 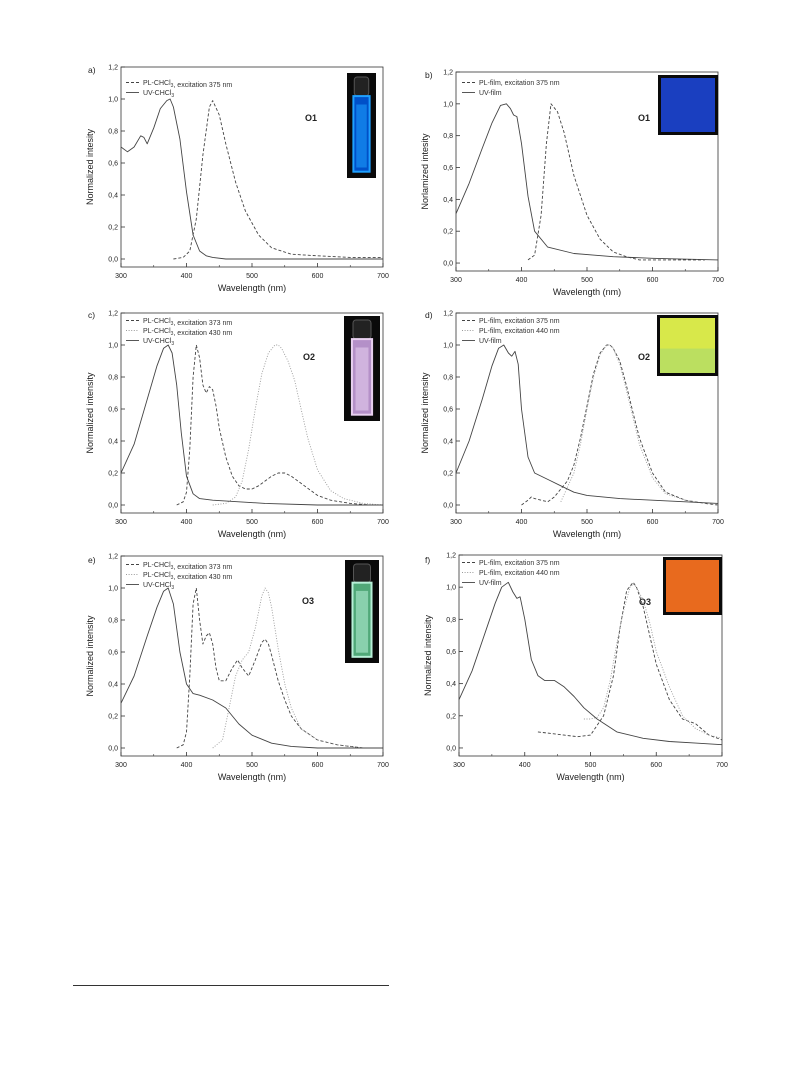 I want to click on panel-letter: e), so click(x=92, y=560).